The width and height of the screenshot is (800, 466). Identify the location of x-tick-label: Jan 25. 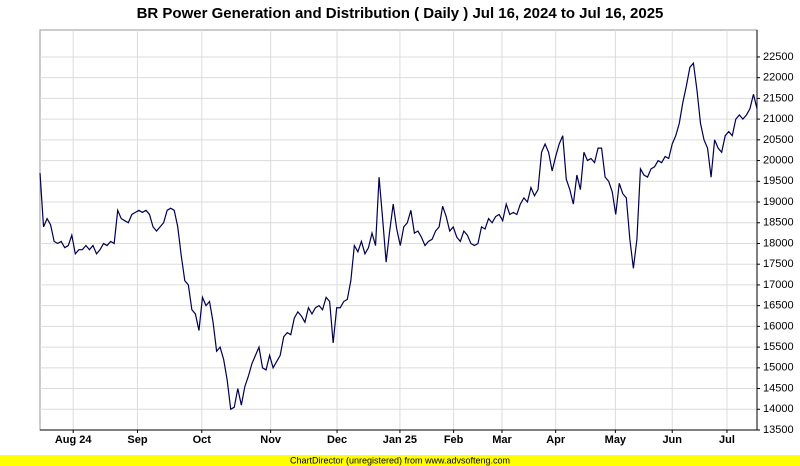
(400, 440).